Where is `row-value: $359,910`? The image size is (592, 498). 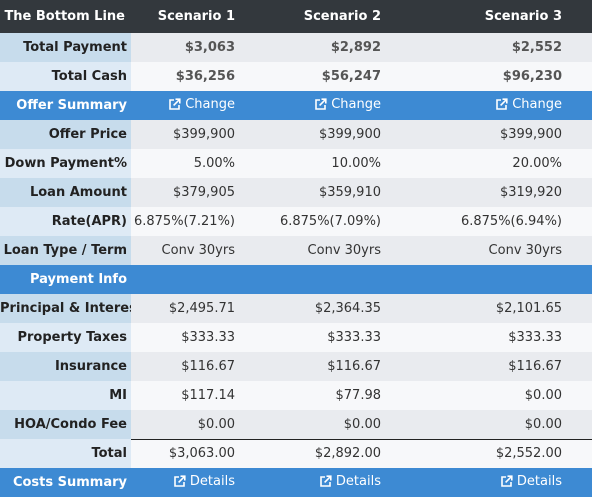
row-value: $359,910 is located at coordinates (350, 192).